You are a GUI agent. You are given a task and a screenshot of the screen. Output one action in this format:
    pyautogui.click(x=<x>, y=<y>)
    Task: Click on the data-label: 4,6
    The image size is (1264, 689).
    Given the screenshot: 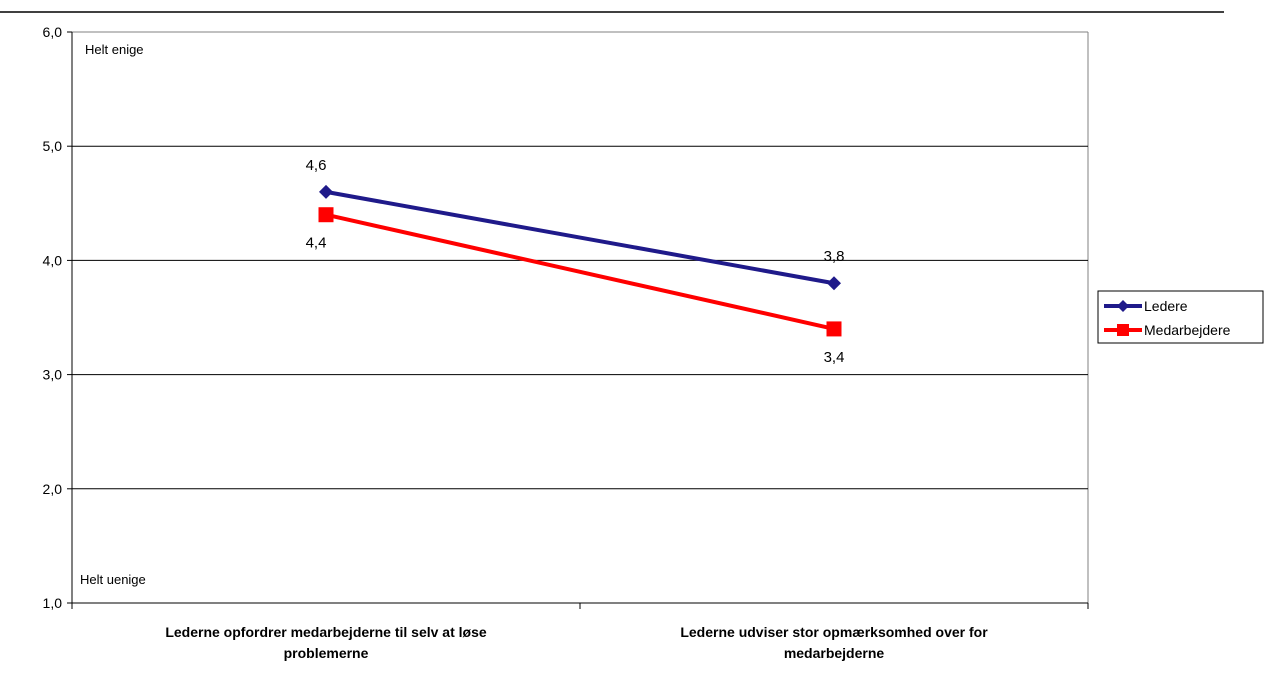 What is the action you would take?
    pyautogui.click(x=316, y=165)
    